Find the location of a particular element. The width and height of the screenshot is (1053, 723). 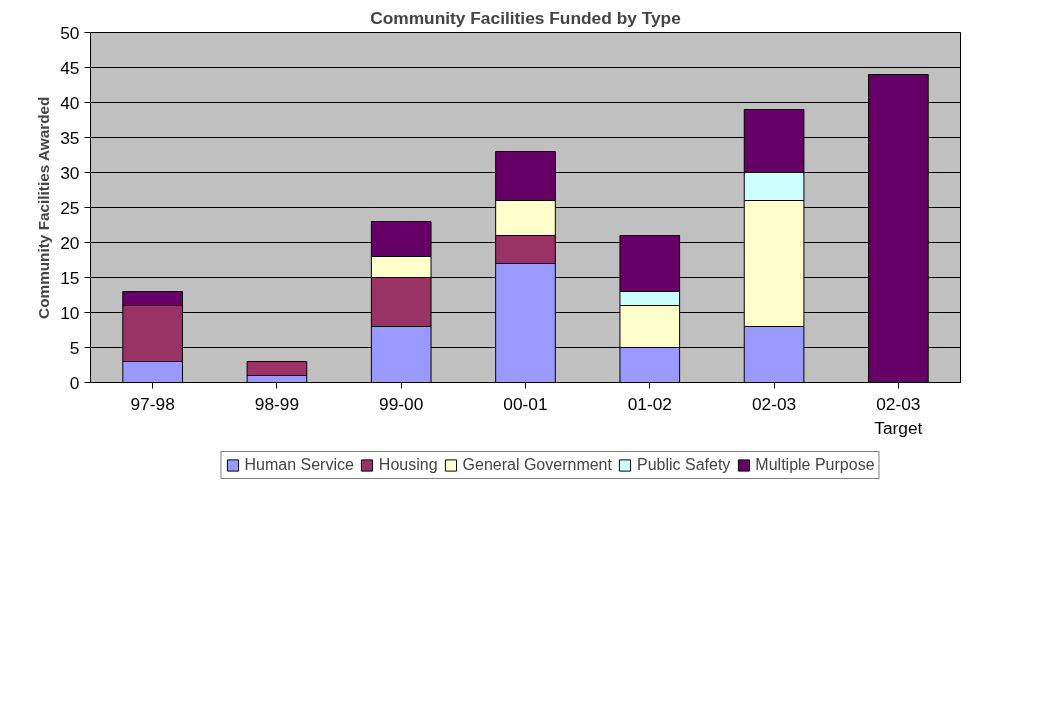

legend-label: Multiple Purpose is located at coordinates (815, 465).